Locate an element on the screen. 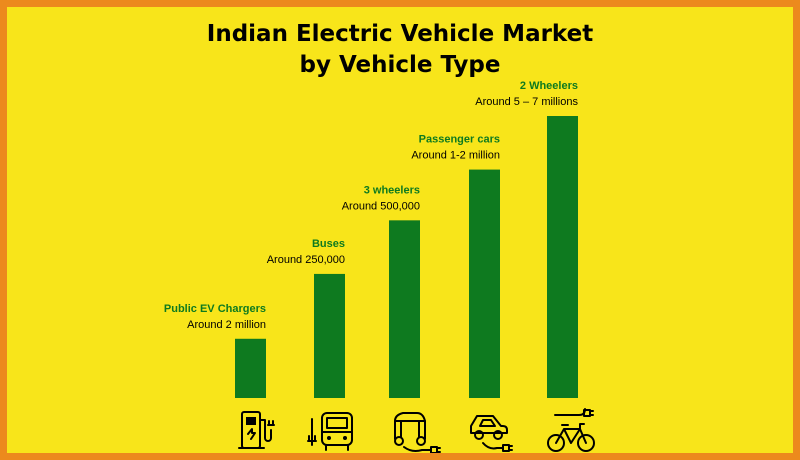  bar-public-ev-chargers is located at coordinates (250, 368).